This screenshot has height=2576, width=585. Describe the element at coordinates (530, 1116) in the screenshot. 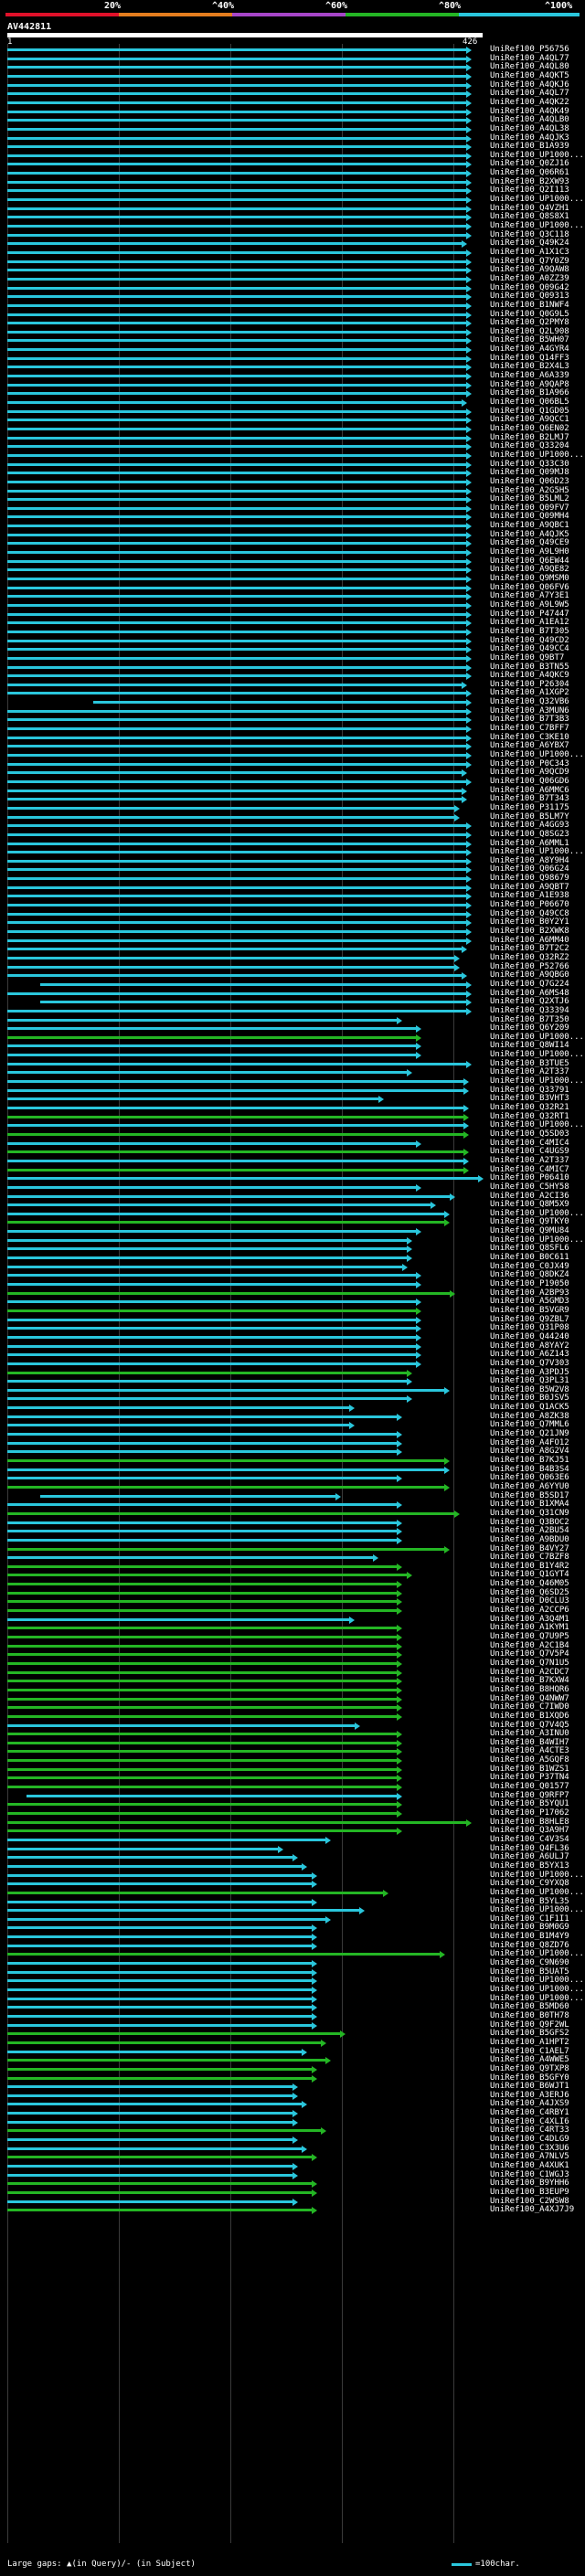

I see `hit-label: UniRef100_Q32RT1` at that location.